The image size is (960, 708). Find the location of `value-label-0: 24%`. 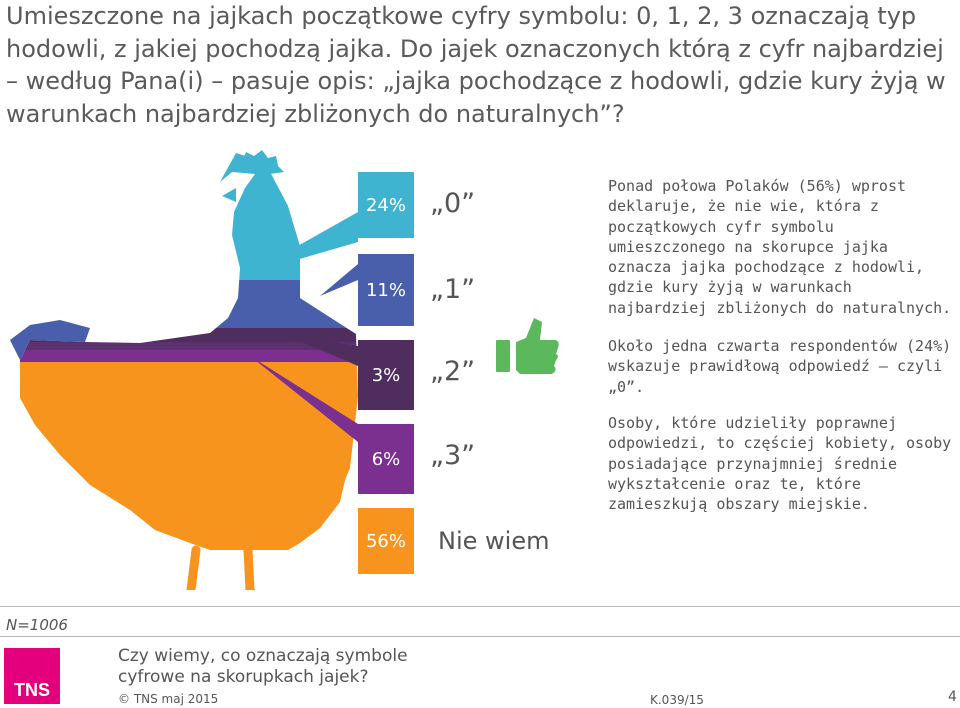

value-label-0: 24% is located at coordinates (386, 205).